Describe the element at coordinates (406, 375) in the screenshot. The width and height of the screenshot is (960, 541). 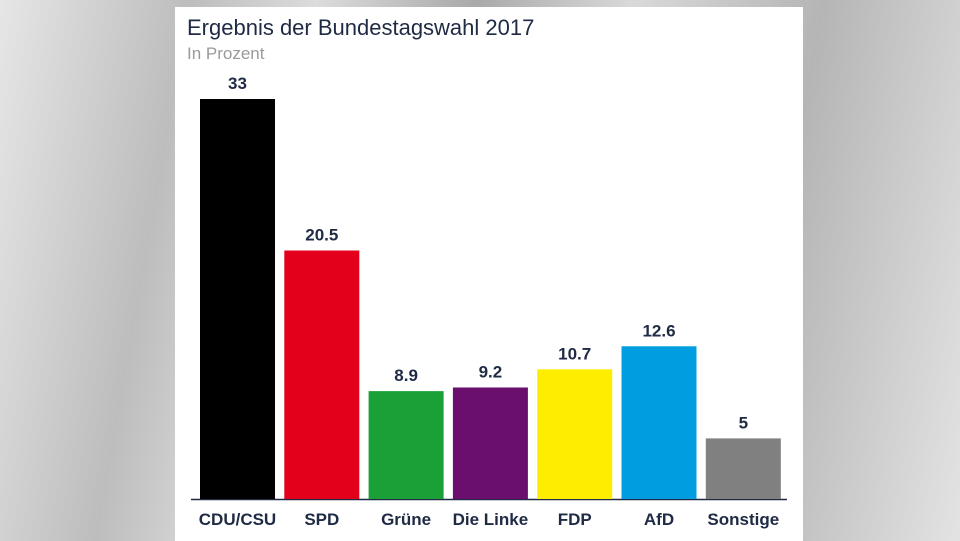
I see `bar-value-label: 8.9` at that location.